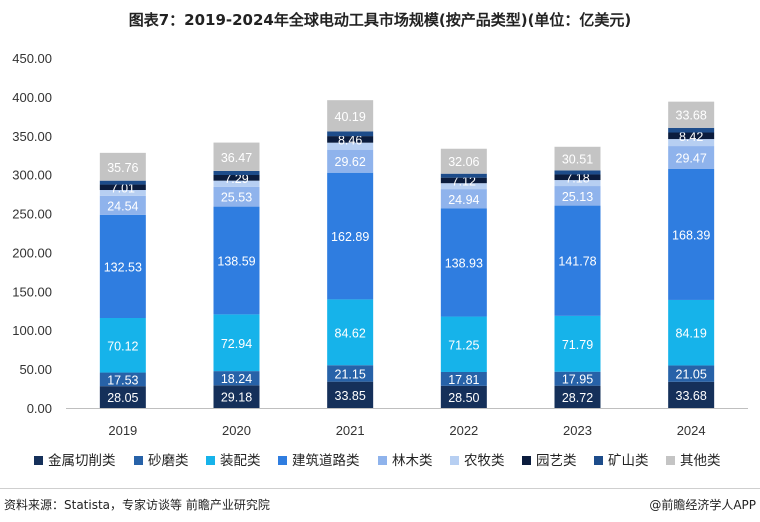 This screenshot has height=522, width=760. I want to click on data-label: 72.94, so click(236, 344).